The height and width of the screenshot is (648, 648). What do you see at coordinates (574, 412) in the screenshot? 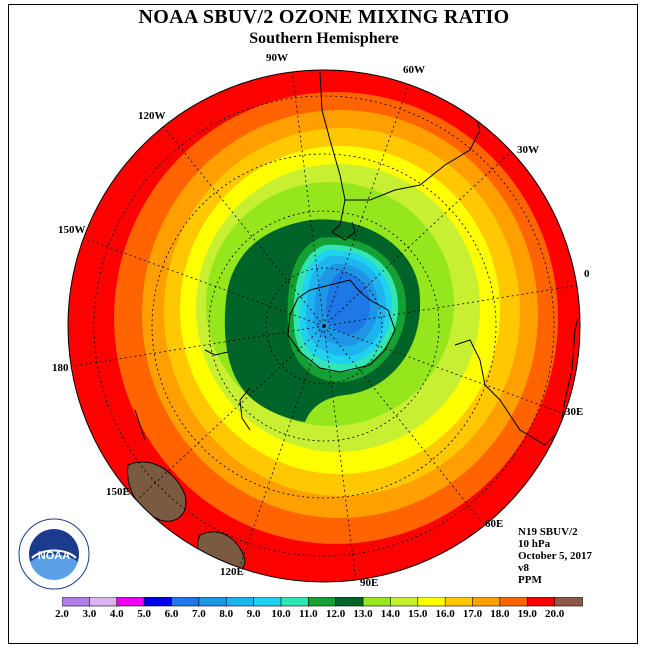
I see `label-30e: 30E` at bounding box center [574, 412].